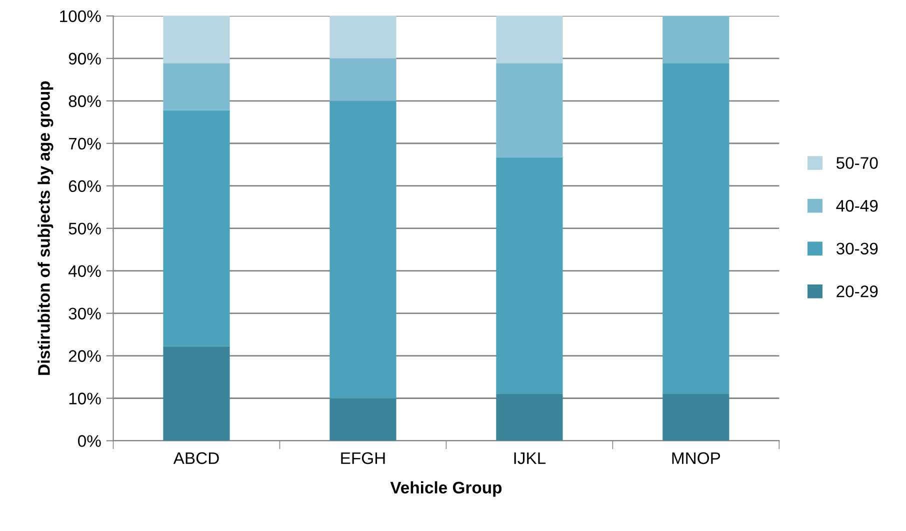 The image size is (906, 531). Describe the element at coordinates (84, 58) in the screenshot. I see `y-tick-label: 90%` at that location.